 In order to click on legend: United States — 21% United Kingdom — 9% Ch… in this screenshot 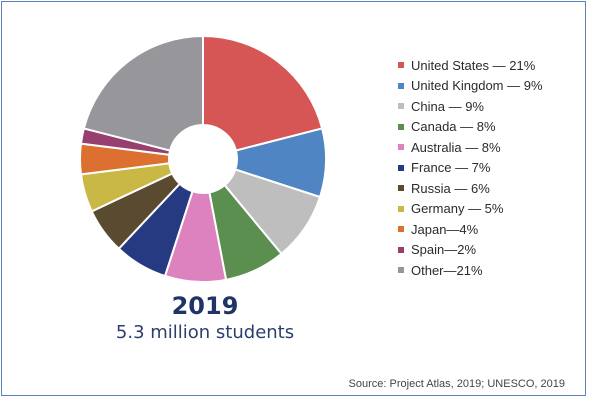, I will do `click(470, 168)`.